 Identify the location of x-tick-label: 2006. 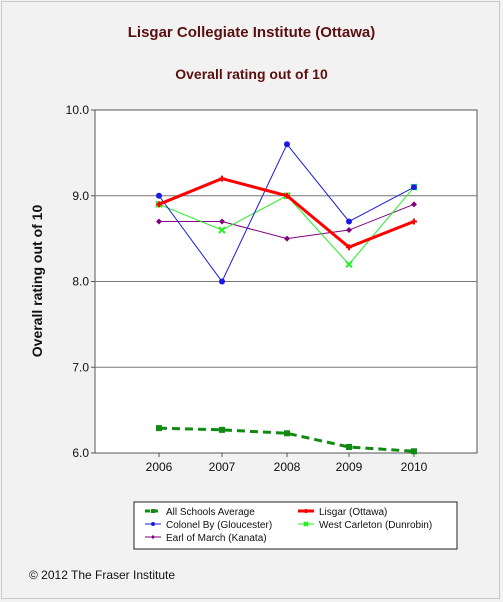
(159, 467).